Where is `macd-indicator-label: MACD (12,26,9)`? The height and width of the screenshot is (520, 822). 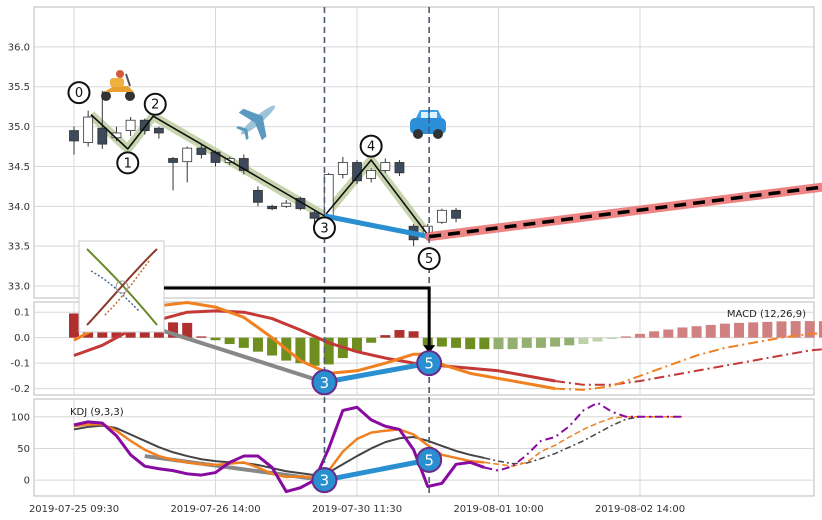 macd-indicator-label: MACD (12,26,9) is located at coordinates (766, 314).